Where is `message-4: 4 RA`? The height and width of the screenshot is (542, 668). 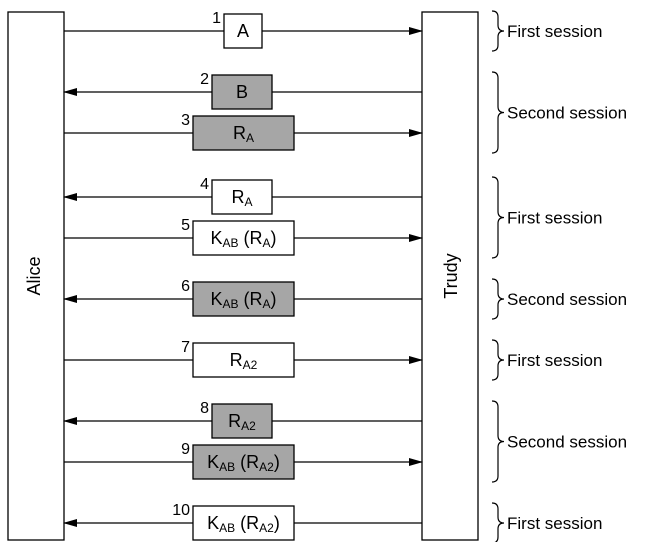
message-4: 4 RA is located at coordinates (242, 195).